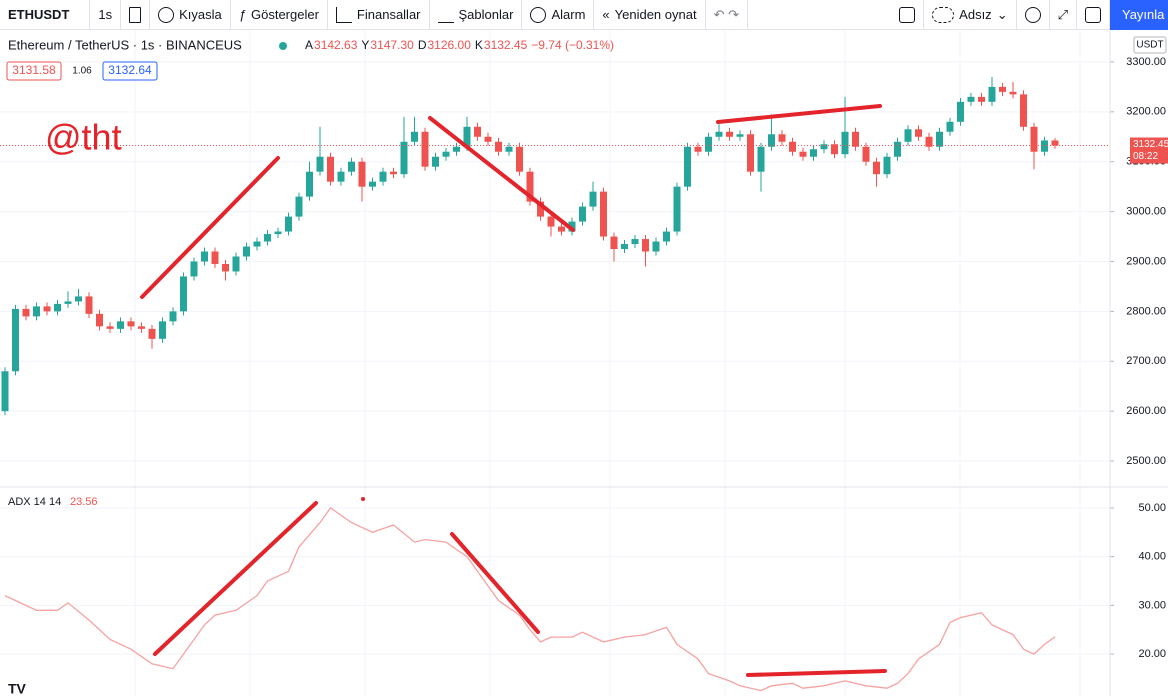  I want to click on bid-box, so click(34, 71).